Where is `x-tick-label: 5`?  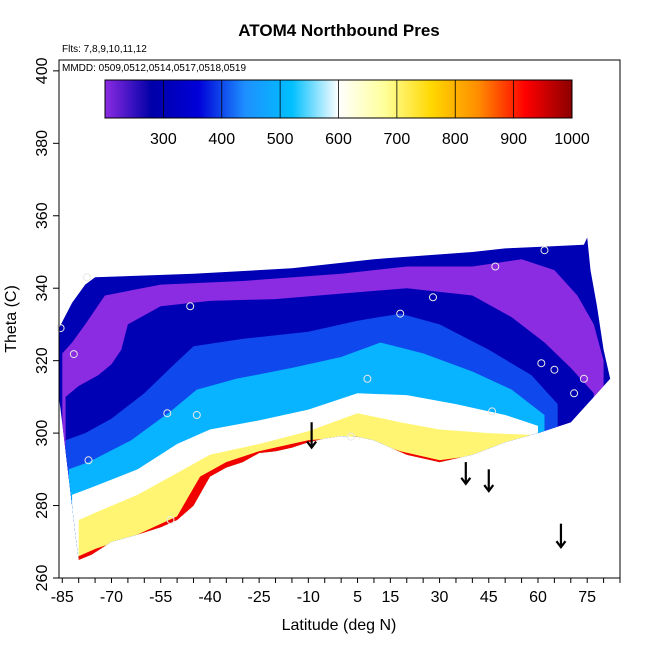 x-tick-label: 5 is located at coordinates (357, 597).